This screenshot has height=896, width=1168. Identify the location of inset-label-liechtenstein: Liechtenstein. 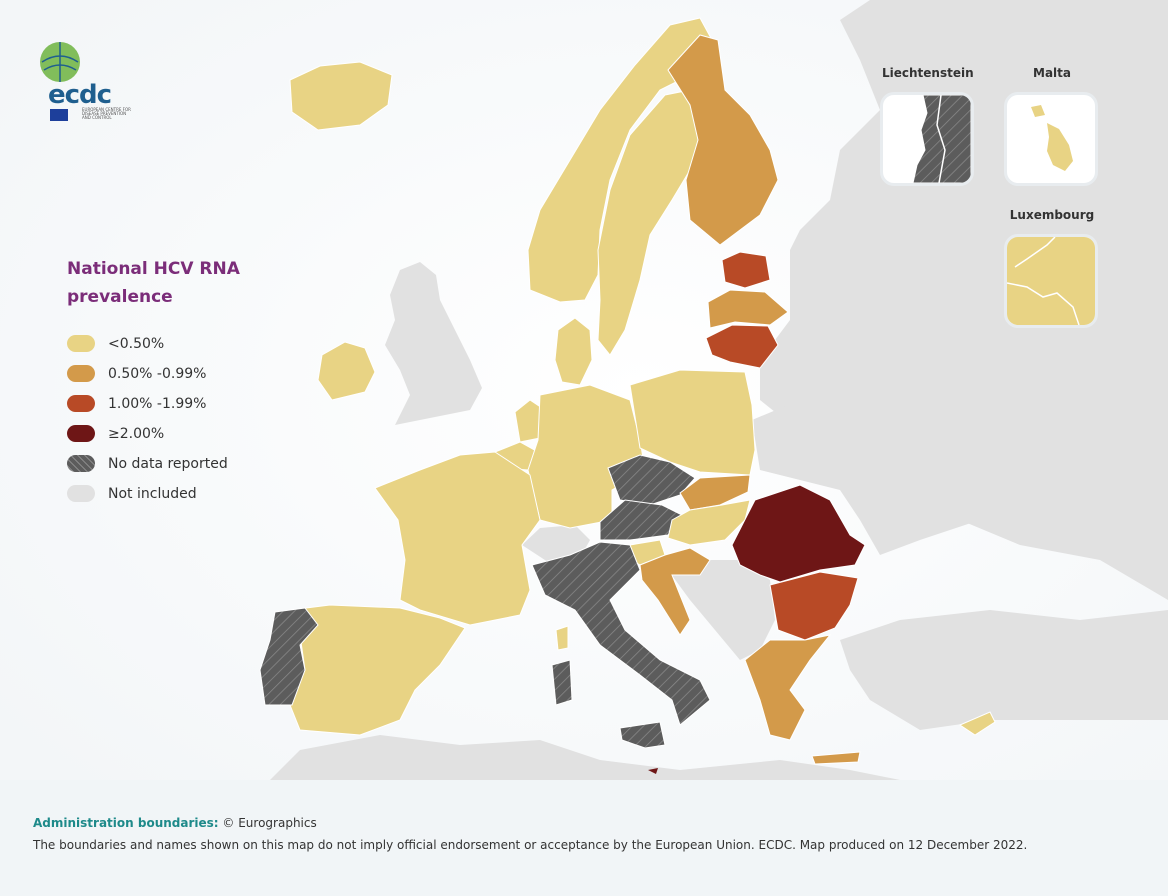
(928, 73).